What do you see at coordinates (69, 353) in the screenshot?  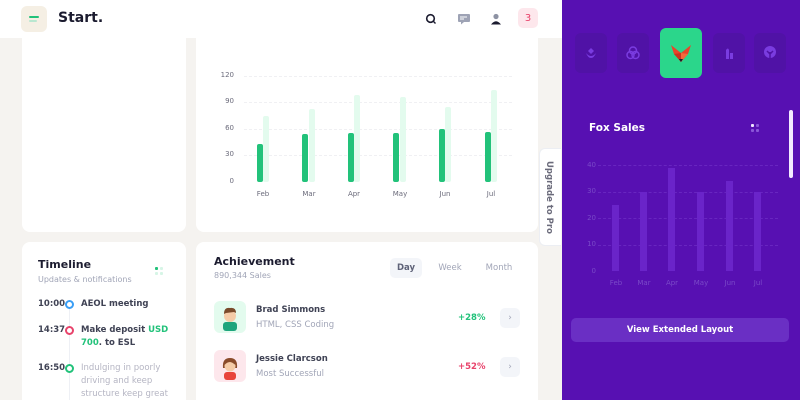 I see `timeline-line` at bounding box center [69, 353].